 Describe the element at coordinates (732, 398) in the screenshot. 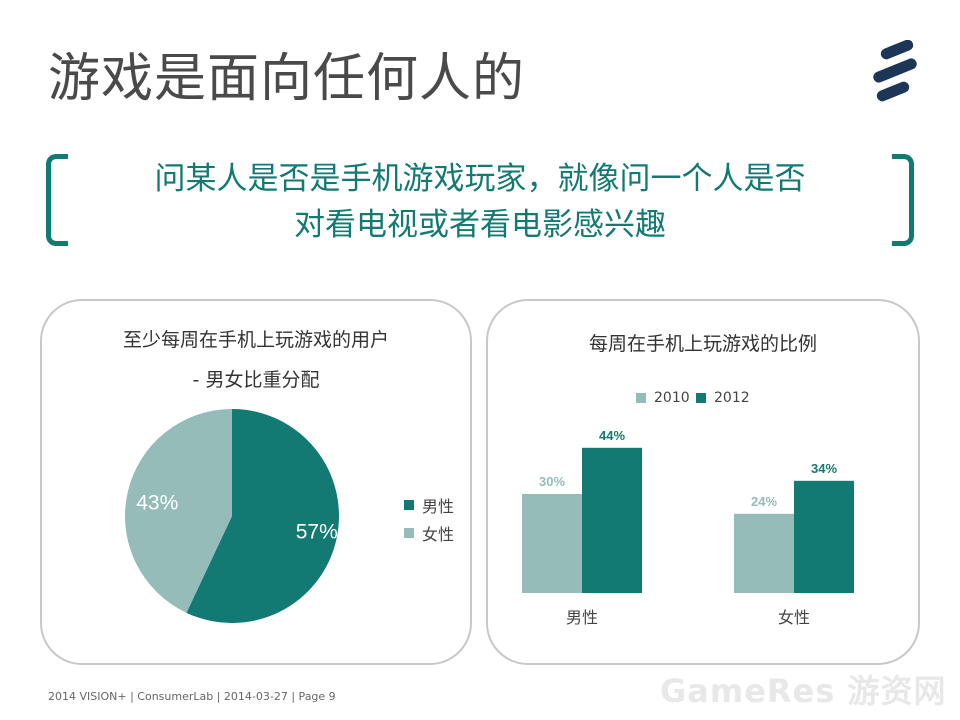

I see `legend-label-2012: 2012` at that location.